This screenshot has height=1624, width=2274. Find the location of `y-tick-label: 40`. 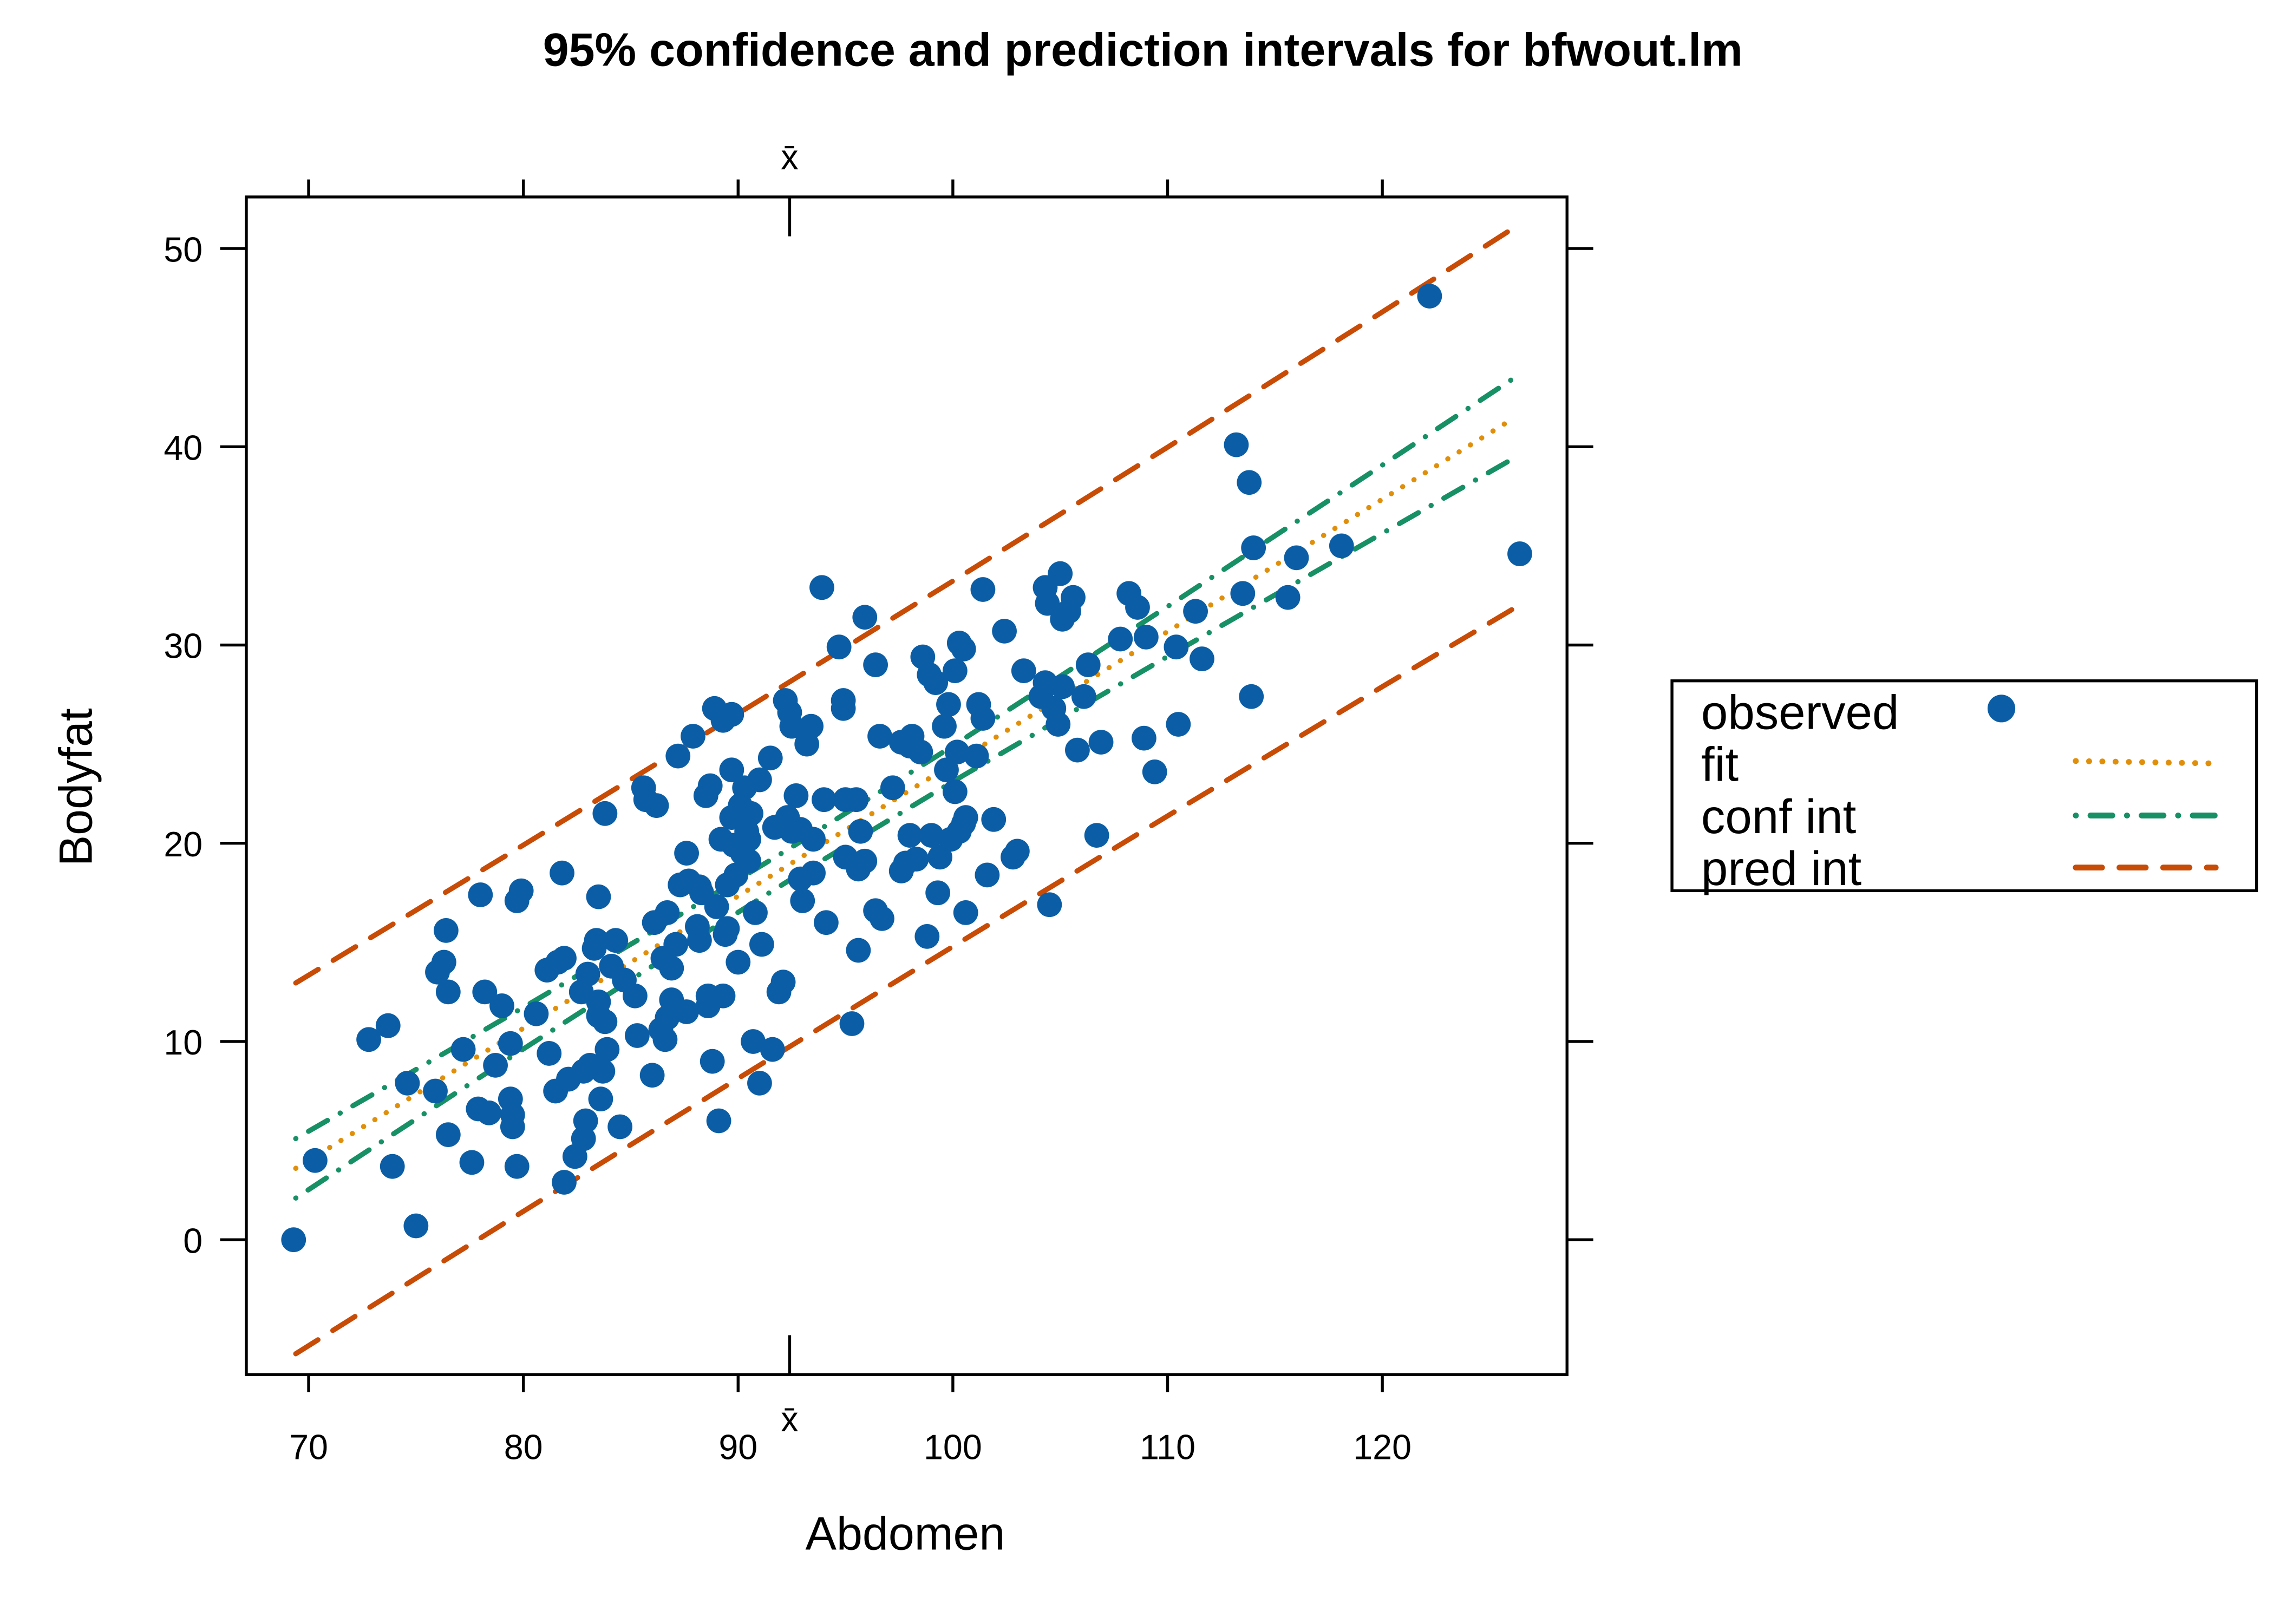

y-tick-label: 40 is located at coordinates (183, 448).